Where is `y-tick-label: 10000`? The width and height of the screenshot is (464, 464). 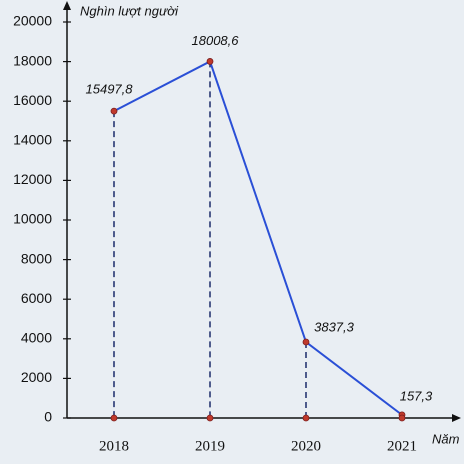
y-tick-label: 10000 is located at coordinates (32, 219).